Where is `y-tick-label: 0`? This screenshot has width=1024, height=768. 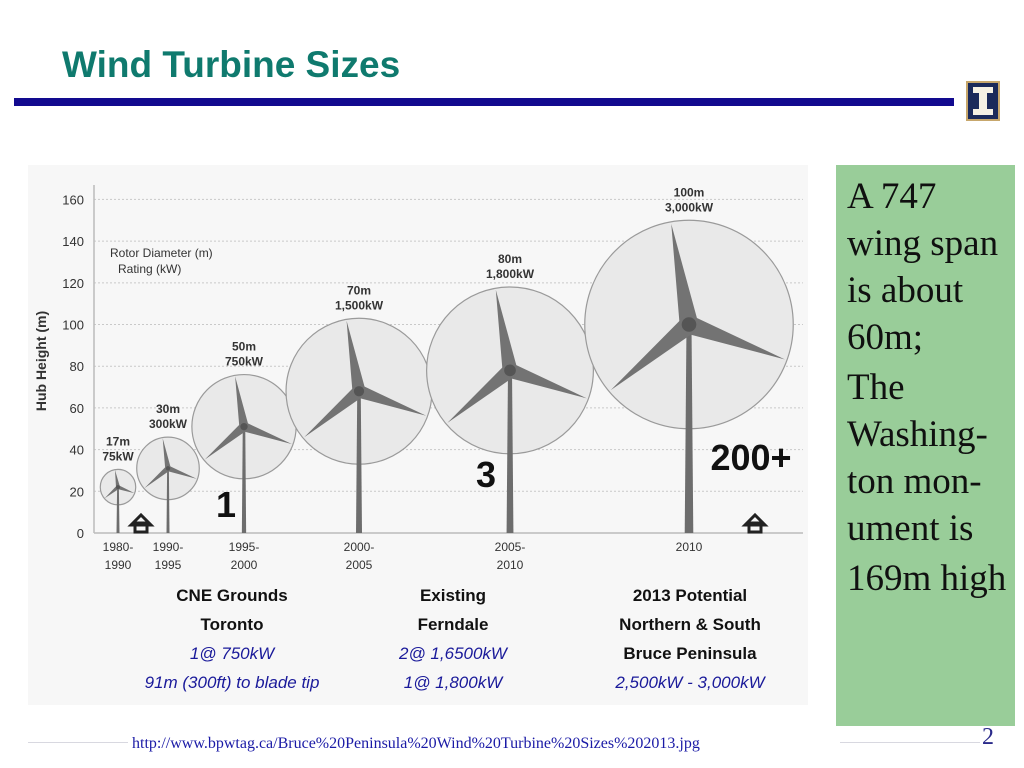 y-tick-label: 0 is located at coordinates (80, 533).